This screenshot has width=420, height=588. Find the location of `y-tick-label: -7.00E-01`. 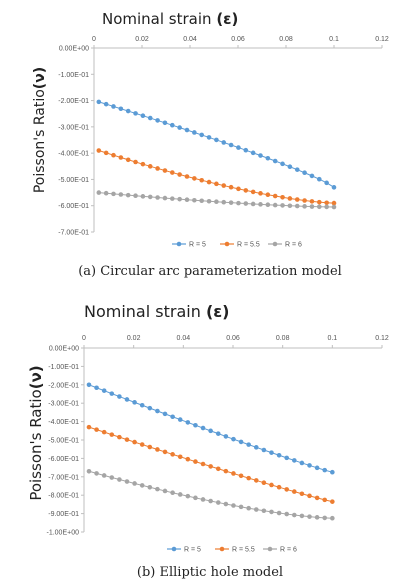

y-tick-label: -7.00E-01 is located at coordinates (73, 233).